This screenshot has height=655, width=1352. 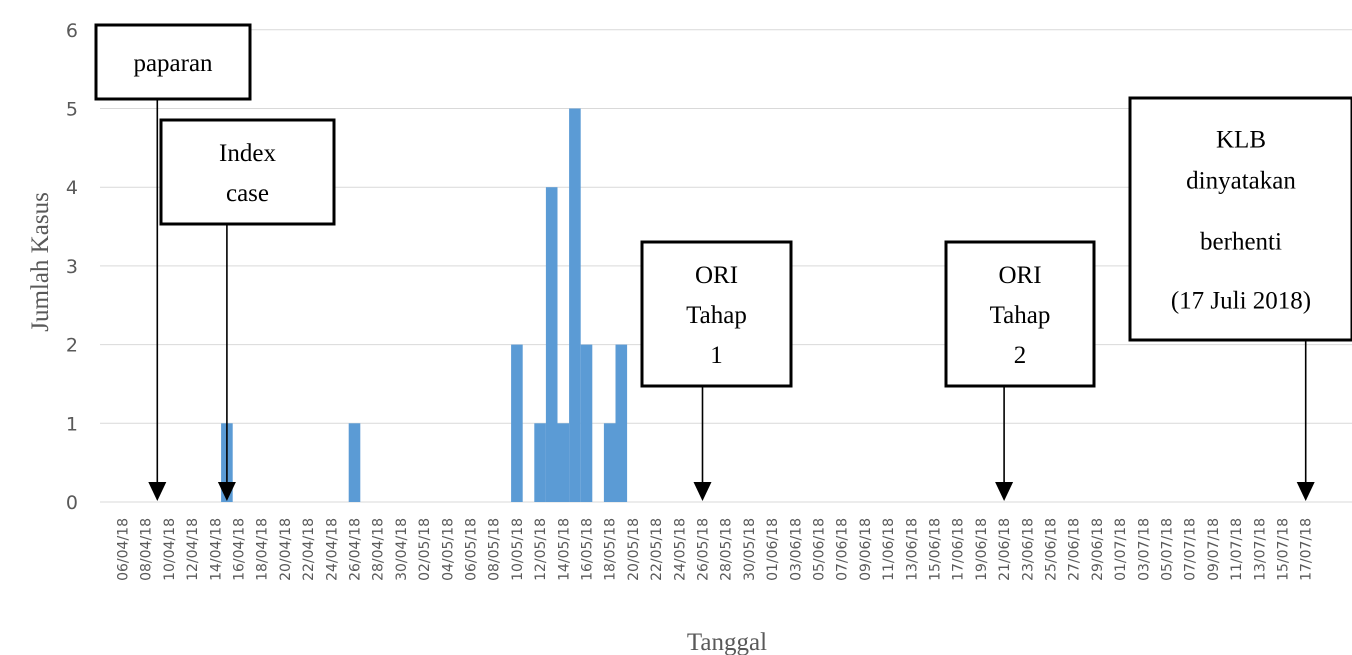 I want to click on x-tick-label: 11/07/18, so click(x=1237, y=549).